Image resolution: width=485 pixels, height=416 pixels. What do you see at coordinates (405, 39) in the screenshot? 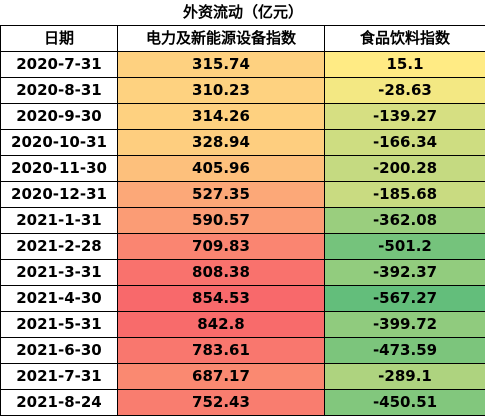
I see `header-food-index: 食品饮料指数` at bounding box center [405, 39].